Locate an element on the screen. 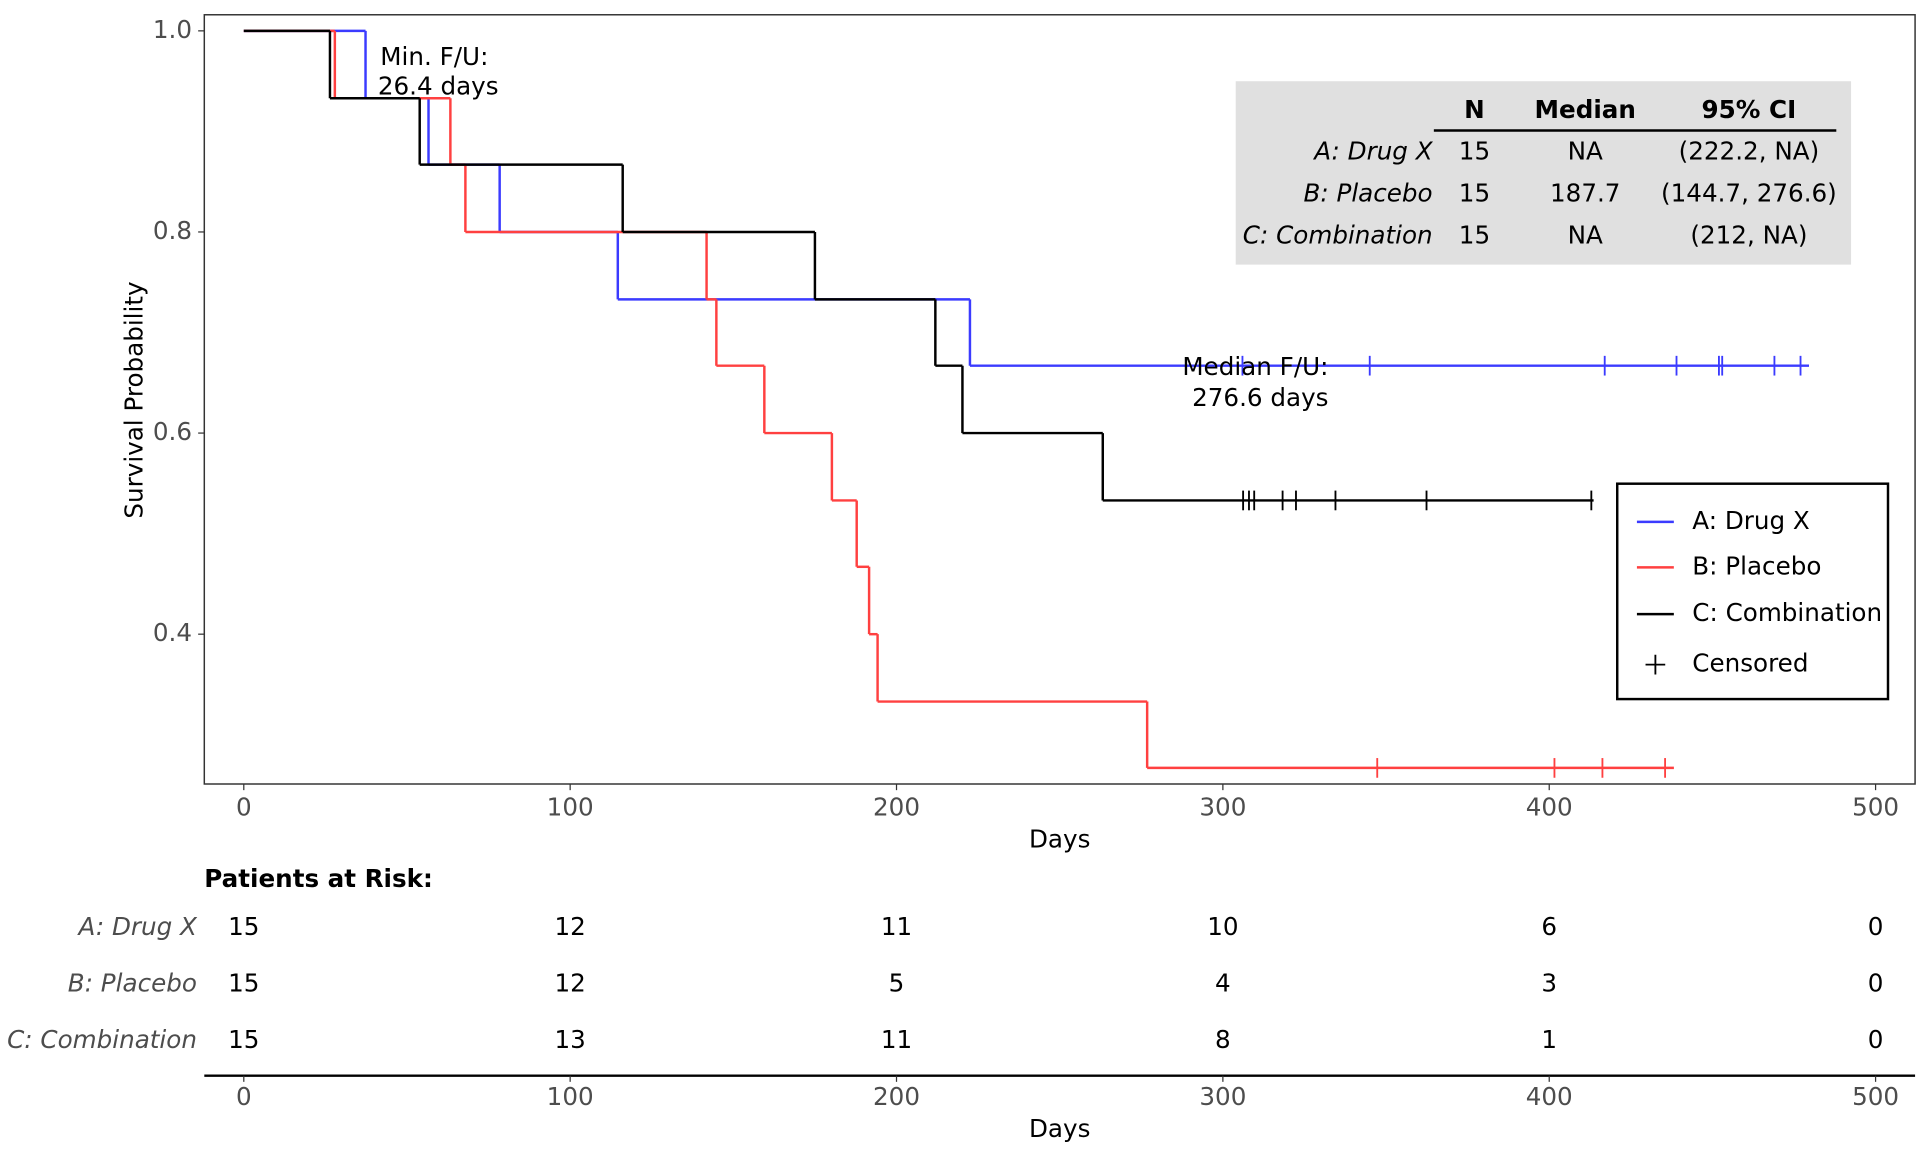  annotation: Min. F/U: is located at coordinates (434, 56).